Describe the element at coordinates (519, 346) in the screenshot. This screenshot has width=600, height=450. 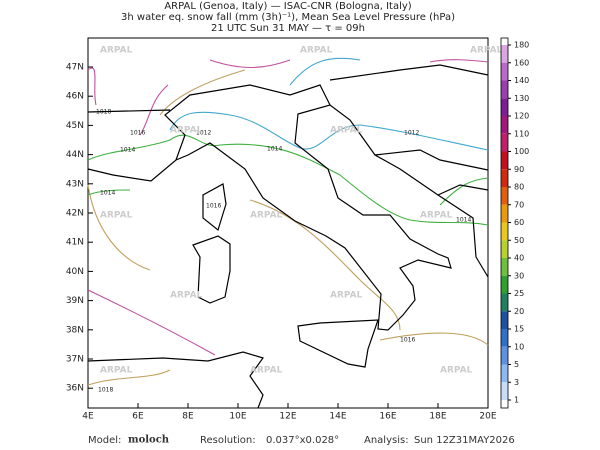
I see `colorbar-label: 10` at that location.